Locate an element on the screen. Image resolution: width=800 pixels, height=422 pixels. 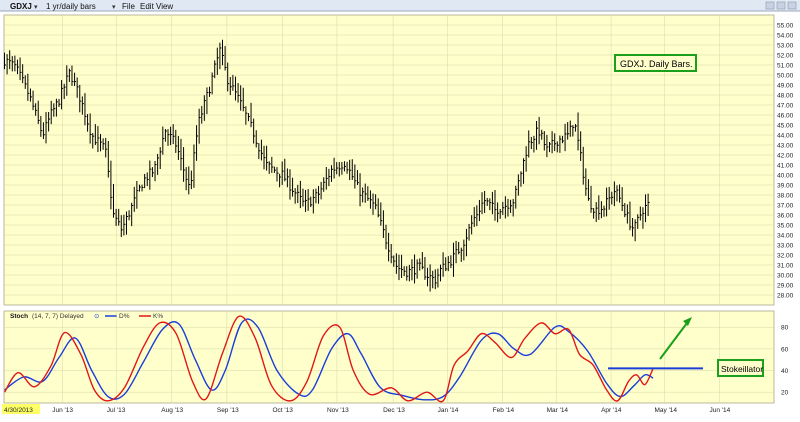
price-tick-label: 49.00 is located at coordinates (785, 86).